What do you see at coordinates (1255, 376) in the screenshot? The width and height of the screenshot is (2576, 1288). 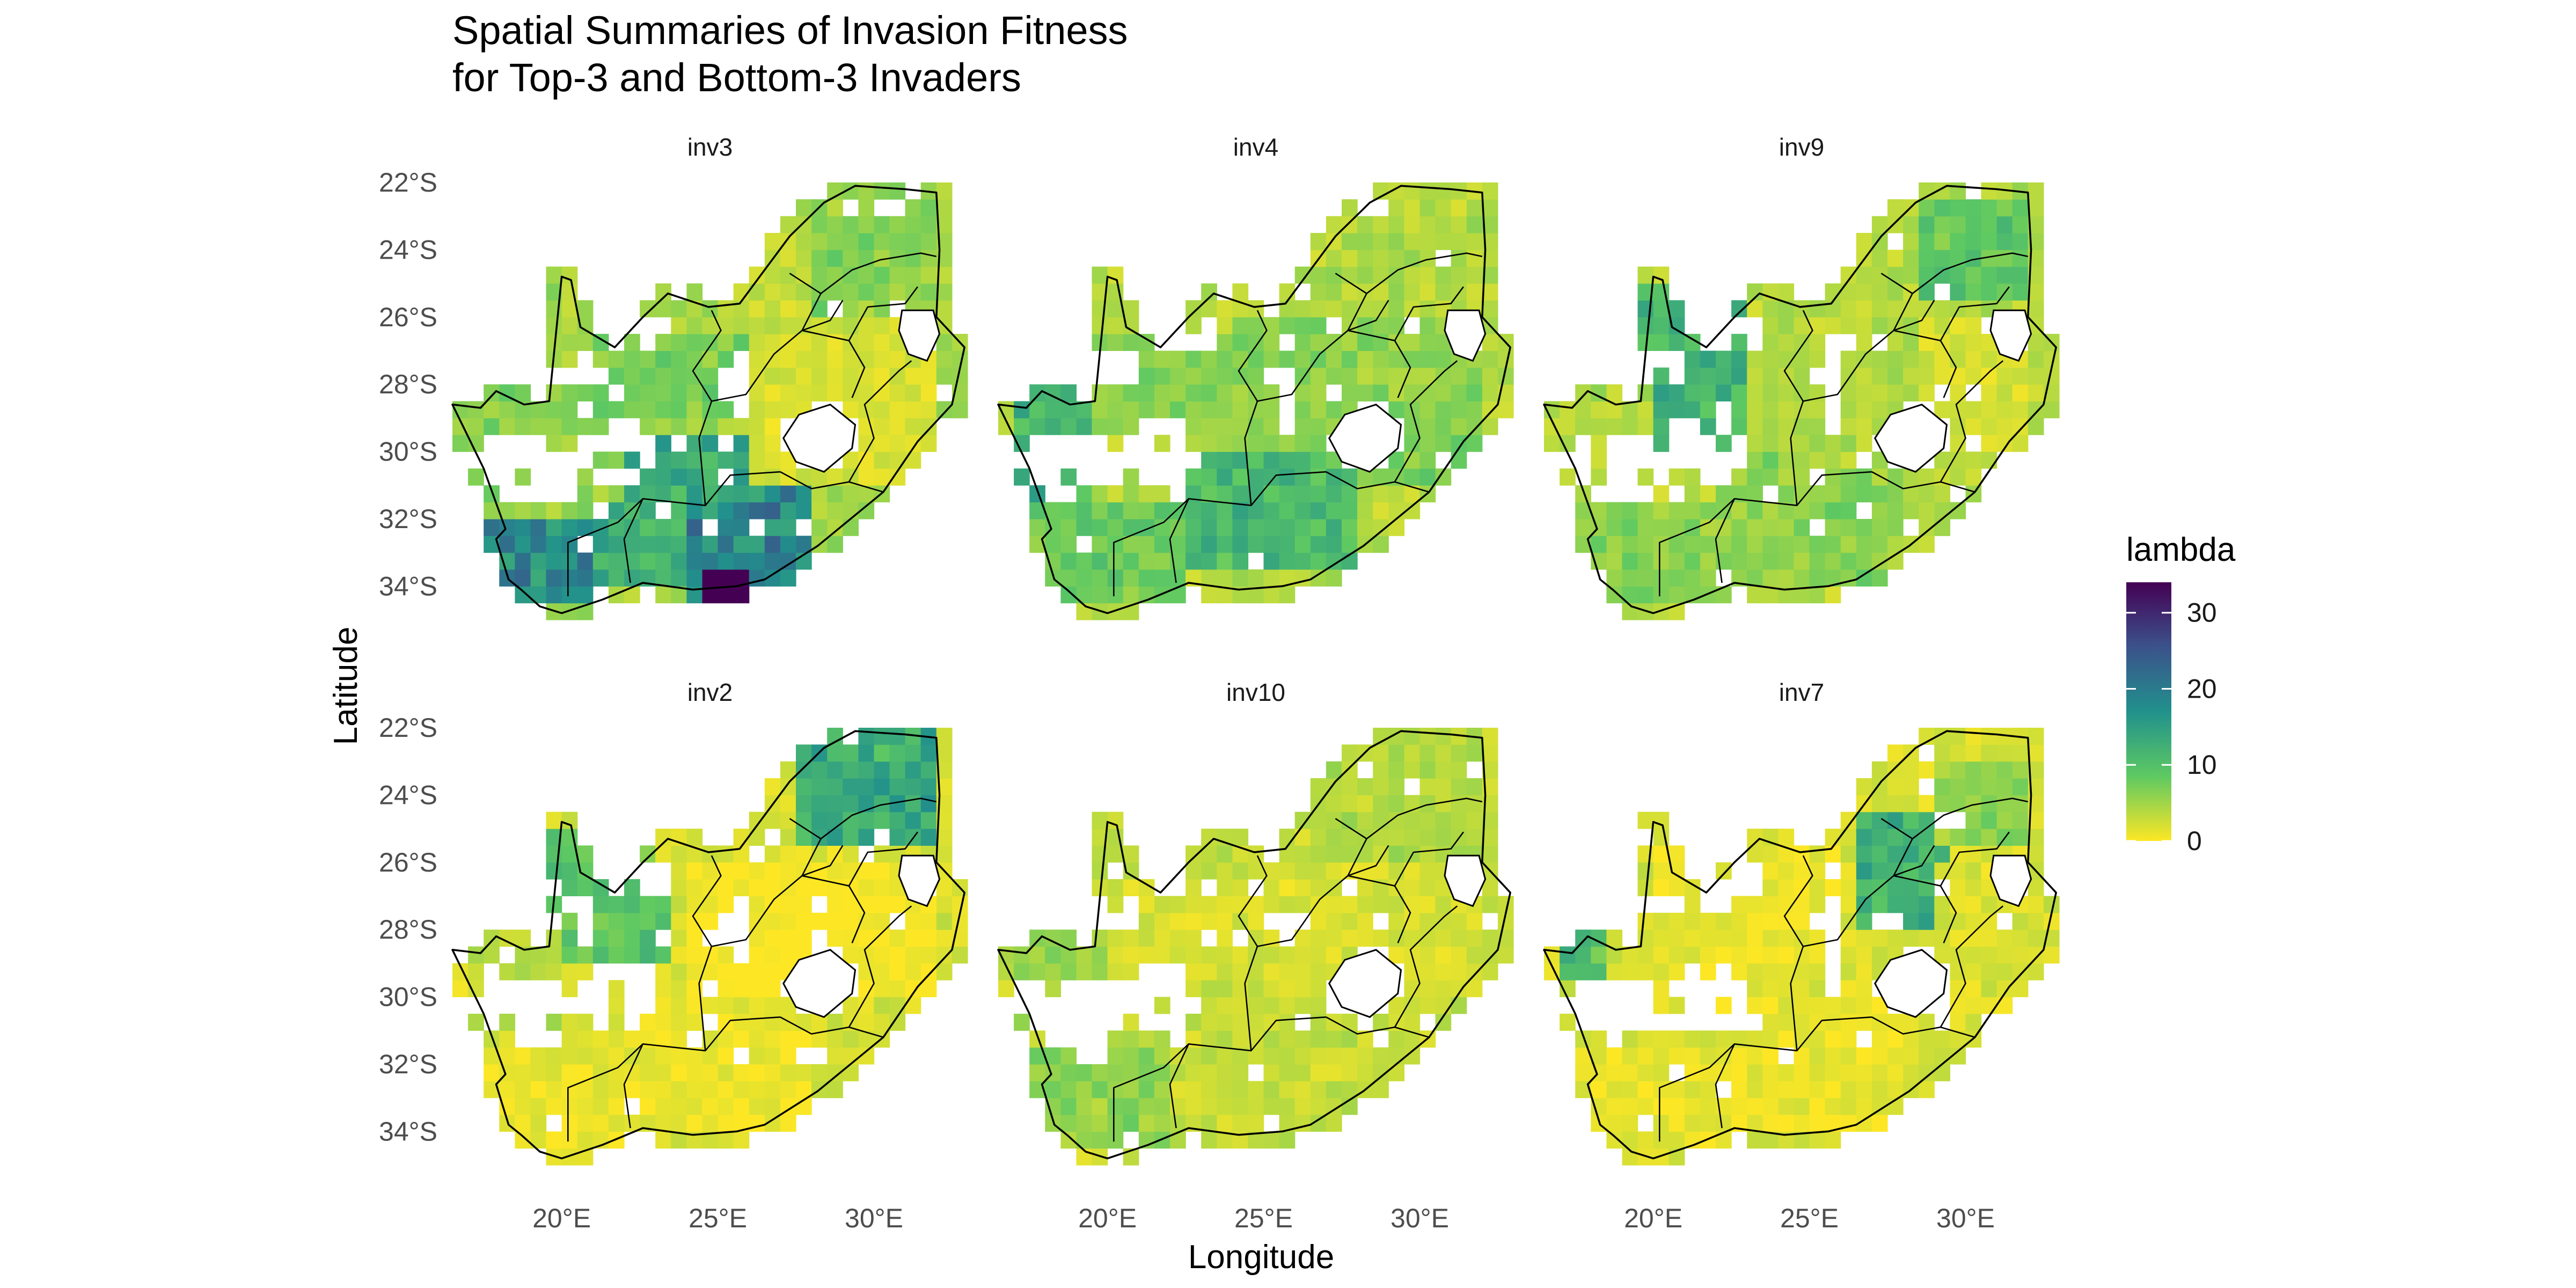 I see `panel-inv4: inv4` at bounding box center [1255, 376].